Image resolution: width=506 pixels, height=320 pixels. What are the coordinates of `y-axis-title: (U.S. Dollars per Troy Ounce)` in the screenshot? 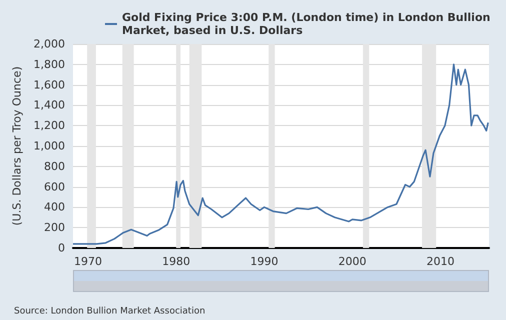 It's located at (17, 146).